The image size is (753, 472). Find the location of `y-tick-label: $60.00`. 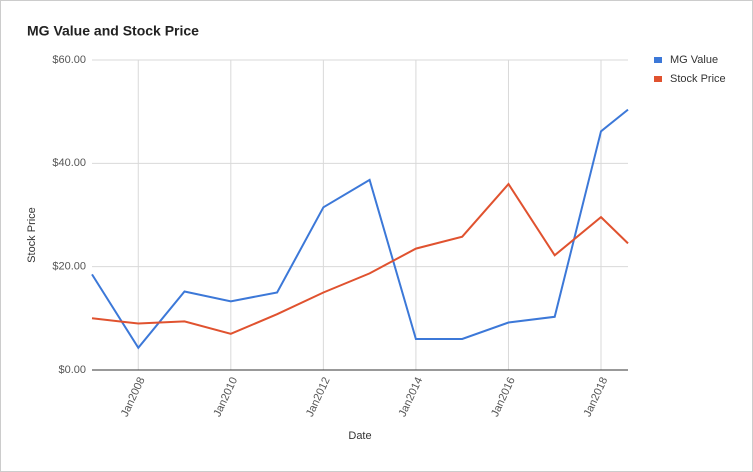

y-tick-label: $60.00 is located at coordinates (69, 60).